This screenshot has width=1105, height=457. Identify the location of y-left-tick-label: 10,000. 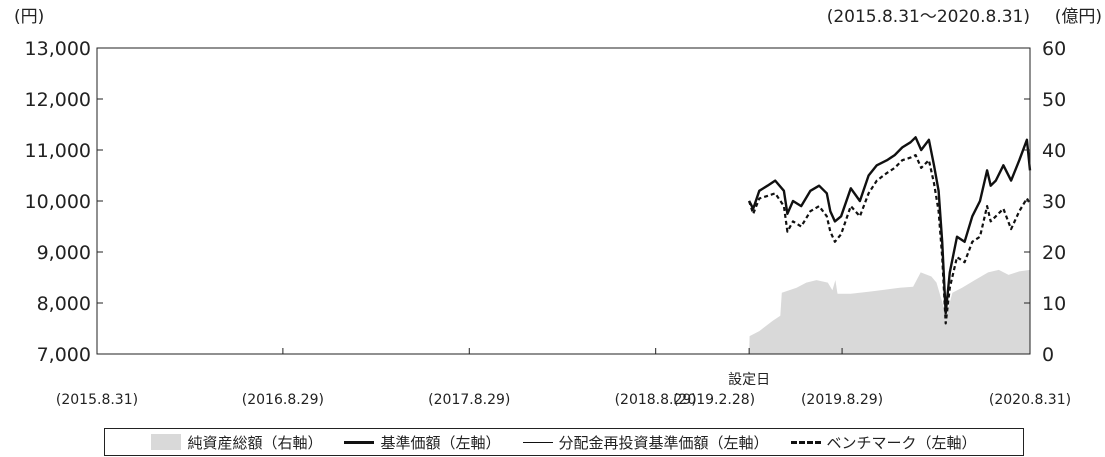
(58, 202).